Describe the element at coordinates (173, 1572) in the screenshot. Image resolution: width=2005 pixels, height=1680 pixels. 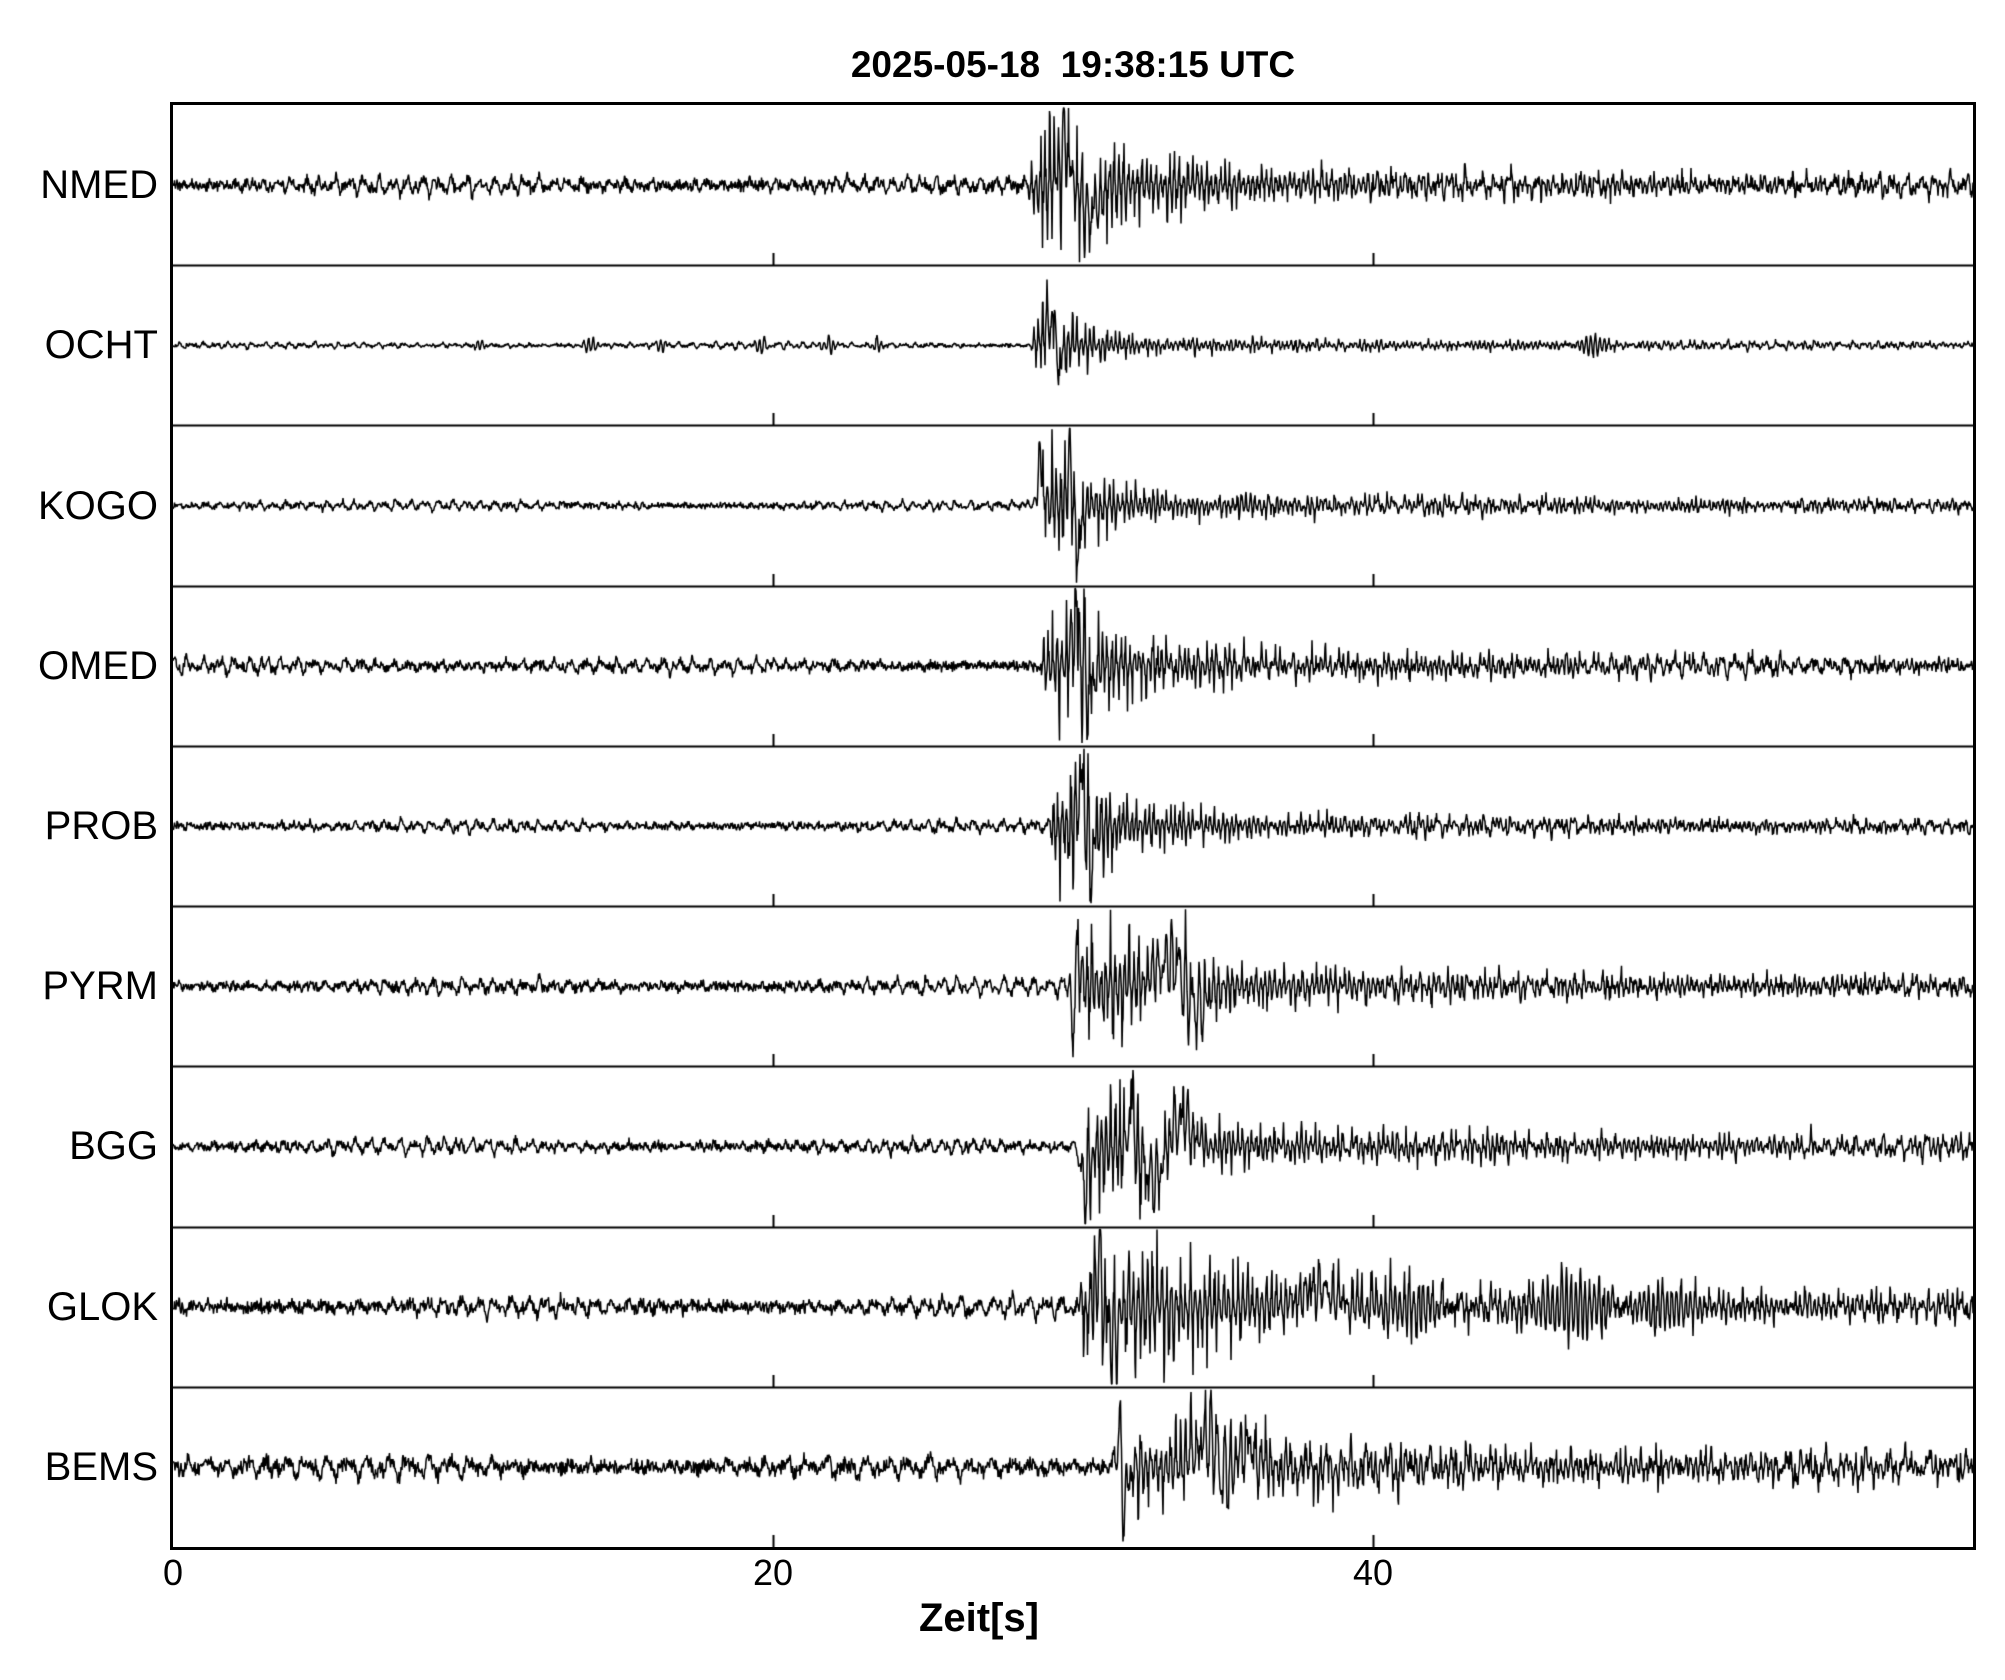
I see `x-tick-label-0: 0` at that location.